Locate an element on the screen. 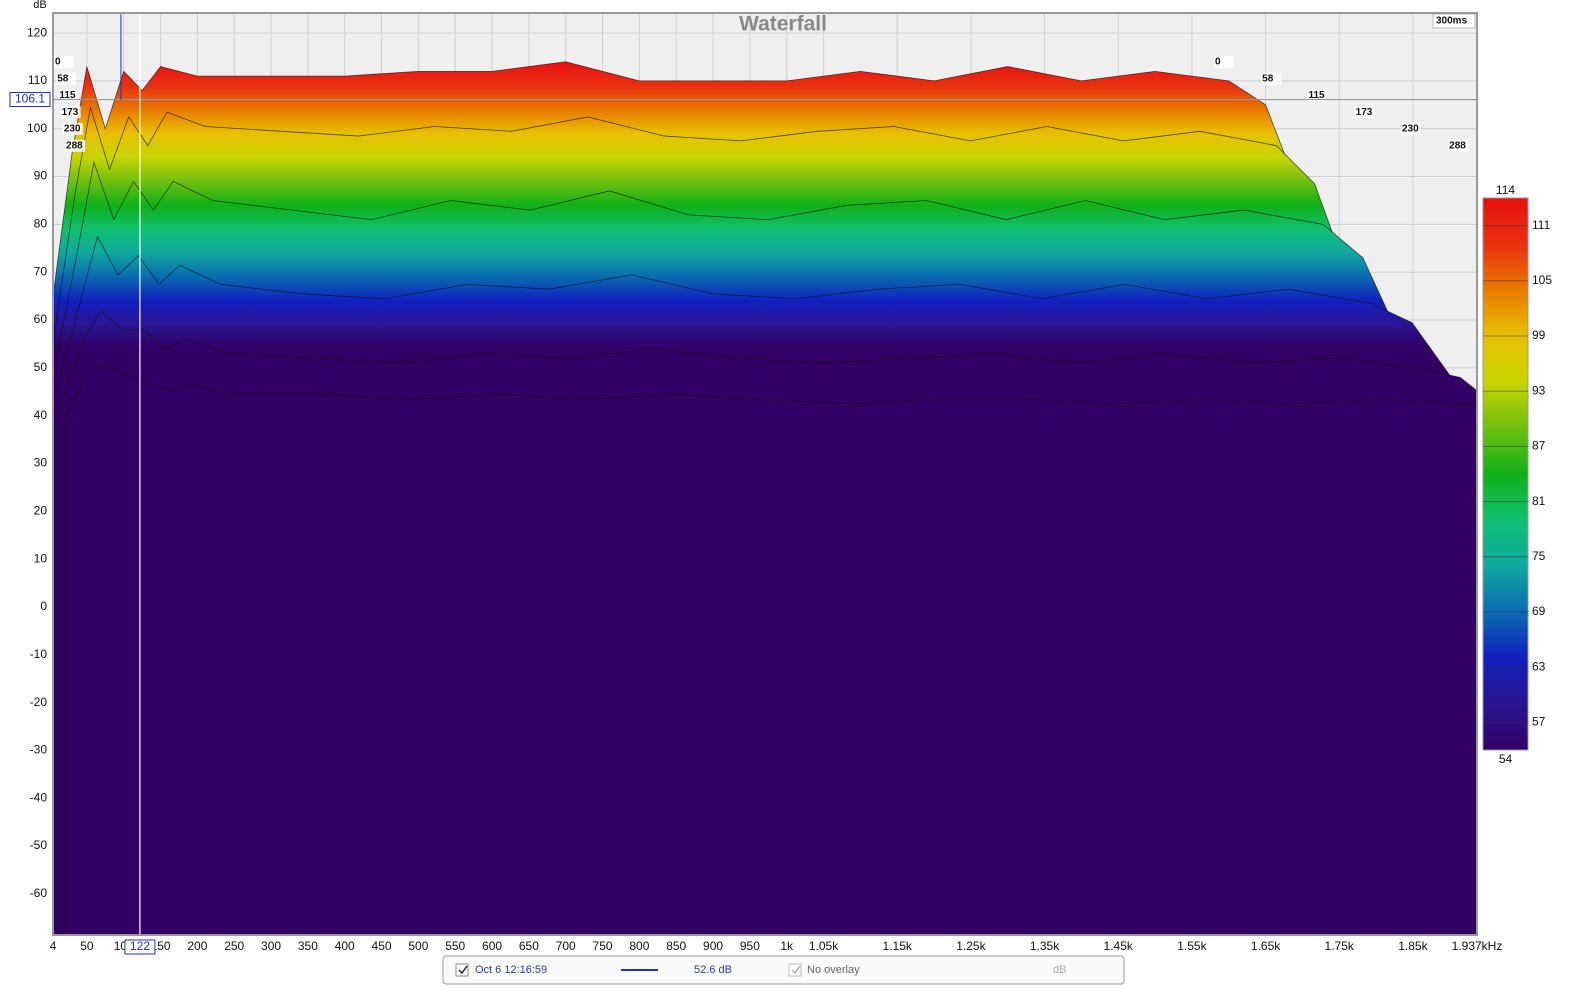 This screenshot has width=1582, height=995. y-tick-label: -20 is located at coordinates (39, 702).